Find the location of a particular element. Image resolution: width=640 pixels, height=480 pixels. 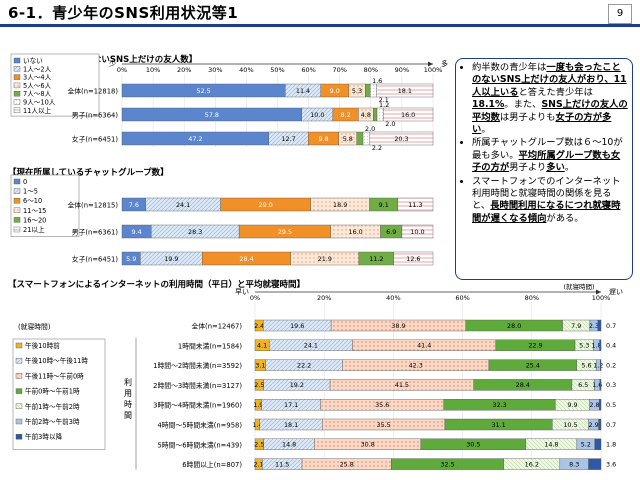

summary-text: 。 is located at coordinates (569, 168).